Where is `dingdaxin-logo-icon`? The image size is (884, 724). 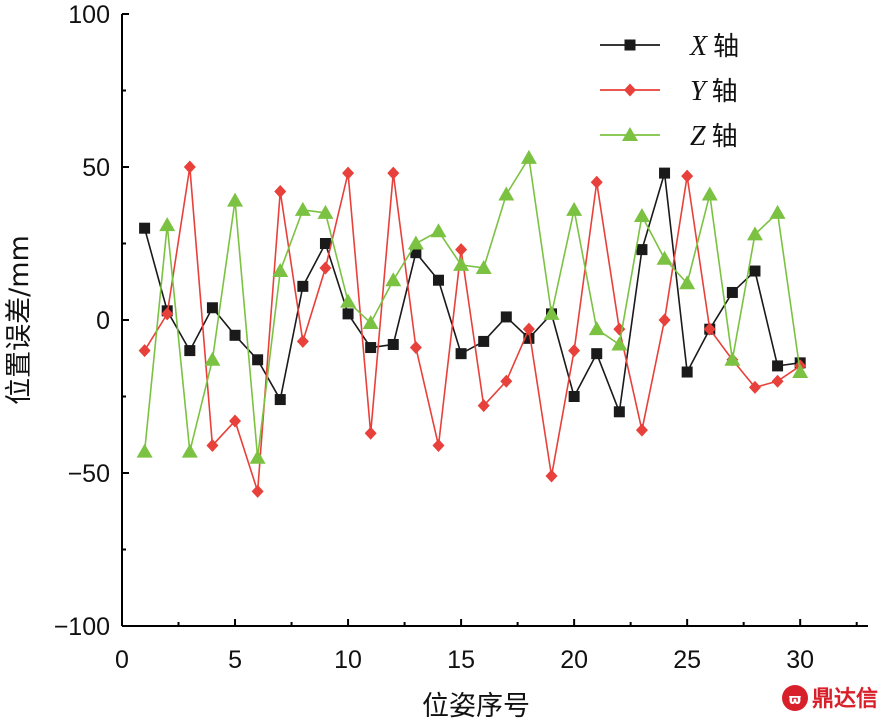 dingdaxin-logo-icon is located at coordinates (795, 698).